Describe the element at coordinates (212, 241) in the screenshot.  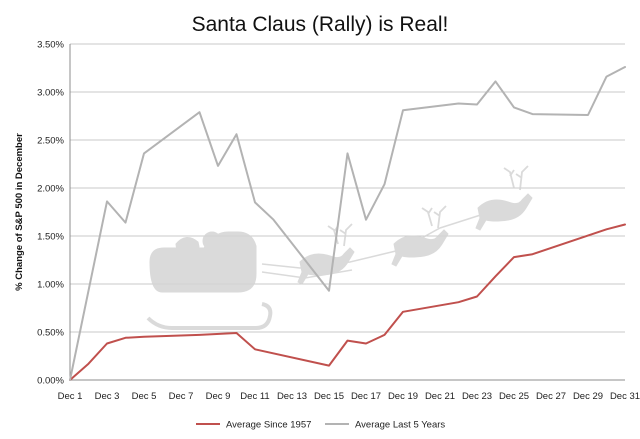
I see `santa-head-icon` at that location.